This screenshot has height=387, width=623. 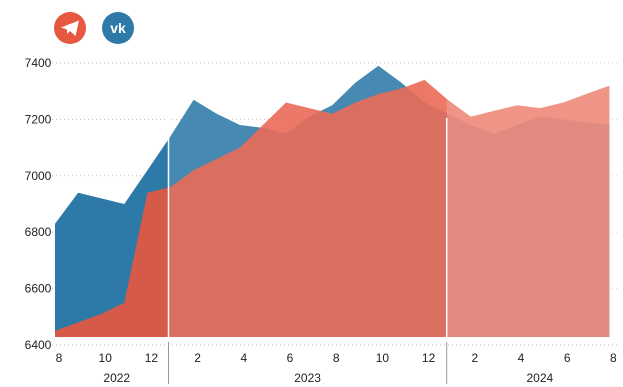 What do you see at coordinates (38, 176) in the screenshot?
I see `y-tick-label: 7000` at bounding box center [38, 176].